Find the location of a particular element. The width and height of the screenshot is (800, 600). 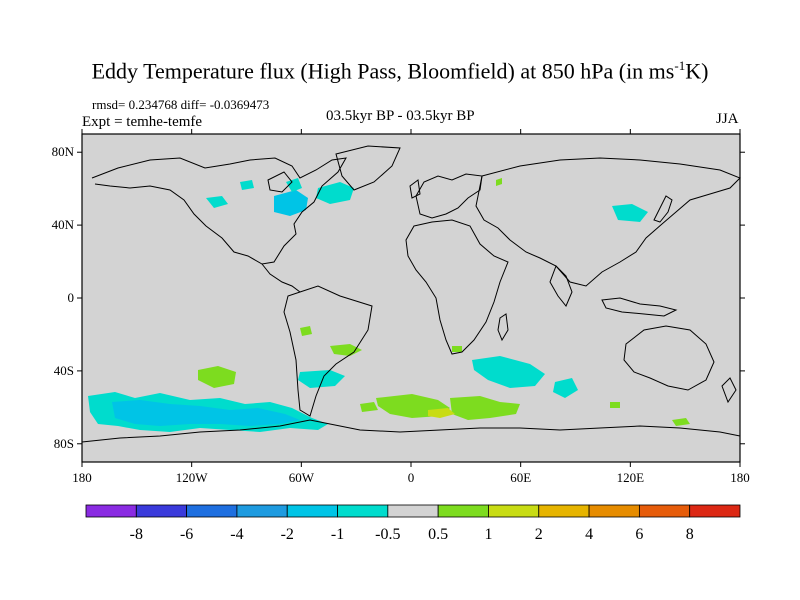

yellow-patch-south-africa is located at coordinates (441, 413).